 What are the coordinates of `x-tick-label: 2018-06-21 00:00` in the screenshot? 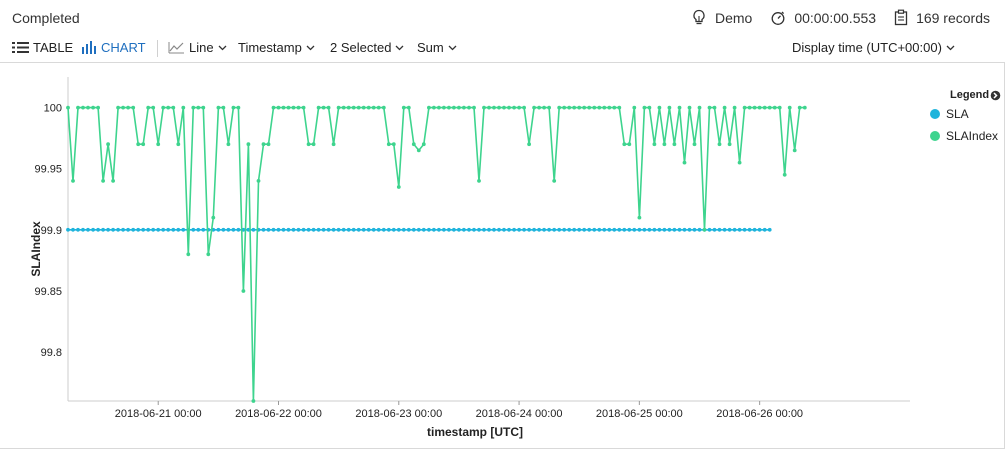 It's located at (158, 414).